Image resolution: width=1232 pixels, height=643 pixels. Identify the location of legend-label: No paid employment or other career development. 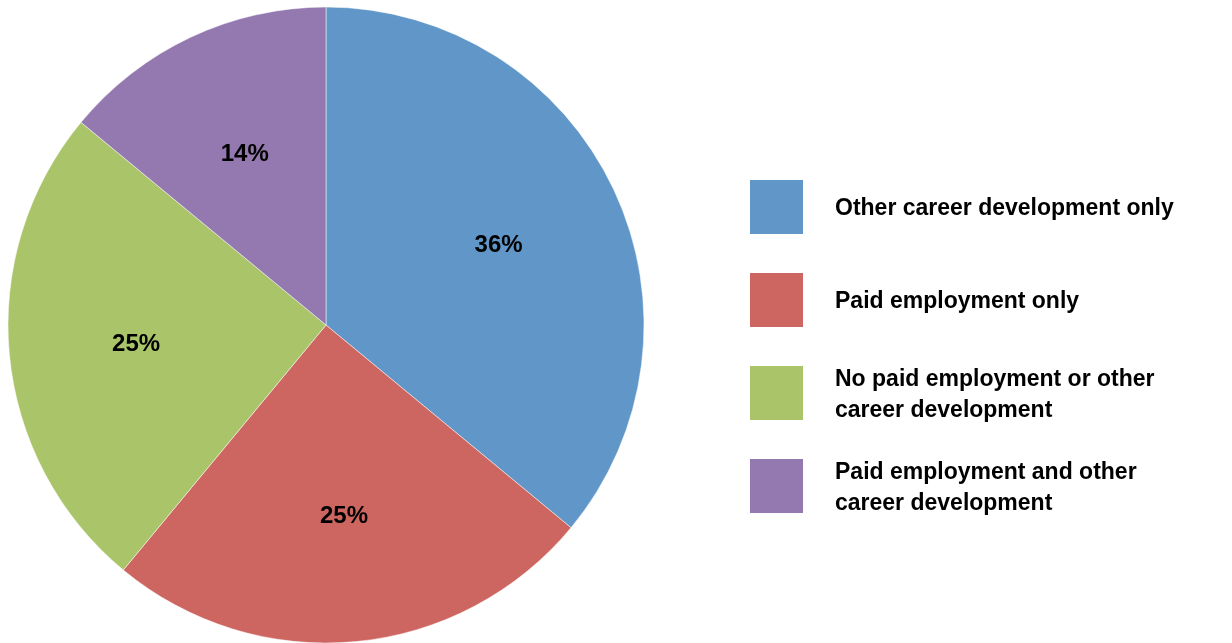
(995, 393).